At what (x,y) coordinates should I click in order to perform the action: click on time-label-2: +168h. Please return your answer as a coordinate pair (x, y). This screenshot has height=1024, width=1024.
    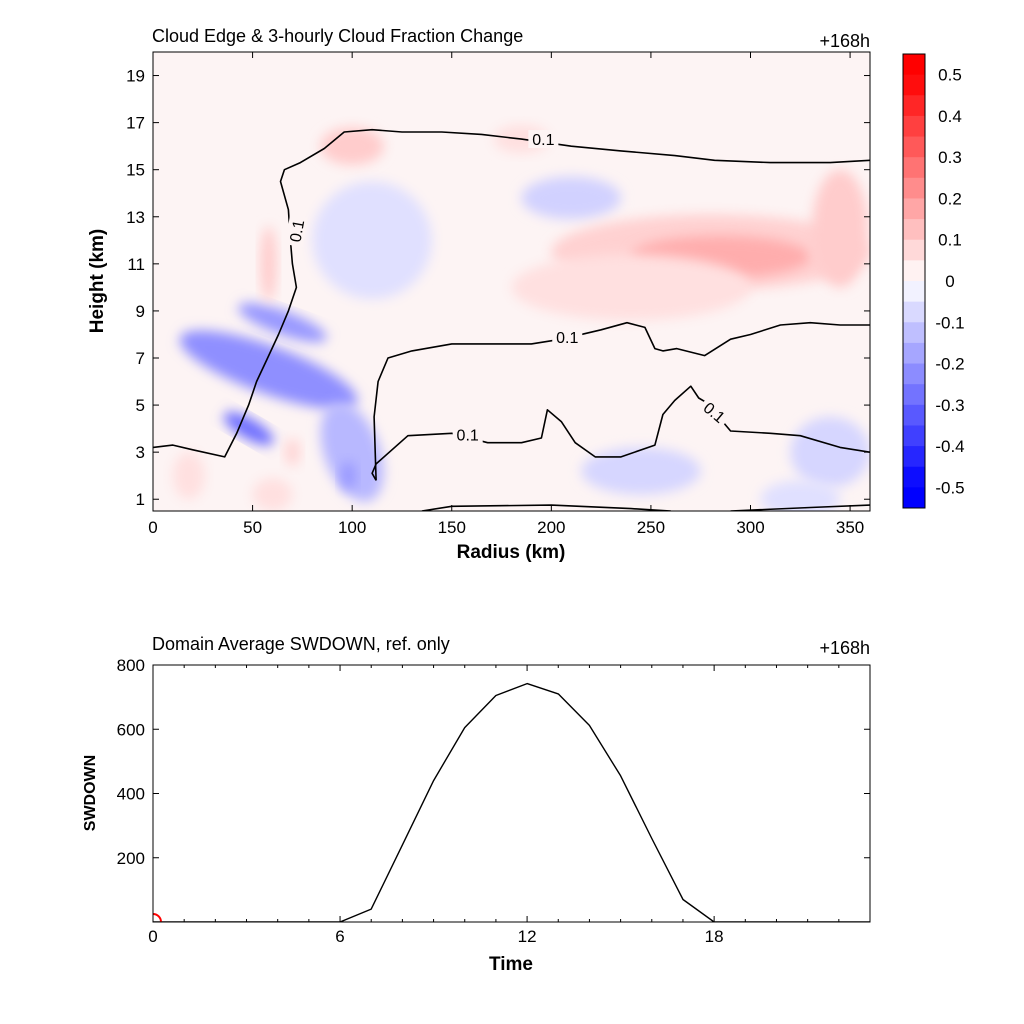
    Looking at the image, I should click on (844, 648).